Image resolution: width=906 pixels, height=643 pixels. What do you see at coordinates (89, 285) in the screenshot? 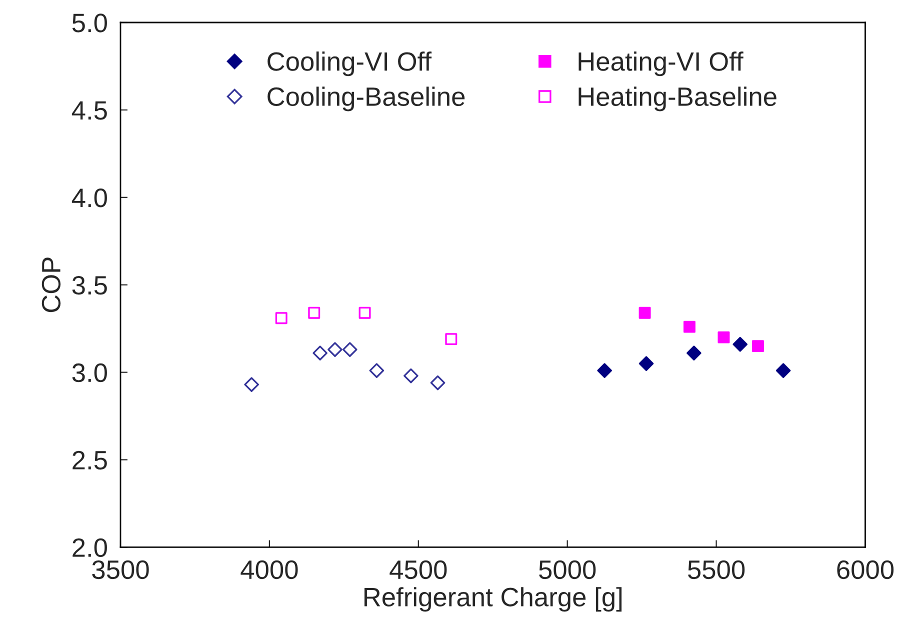
I see `y-tick-label: 3.5` at bounding box center [89, 285].